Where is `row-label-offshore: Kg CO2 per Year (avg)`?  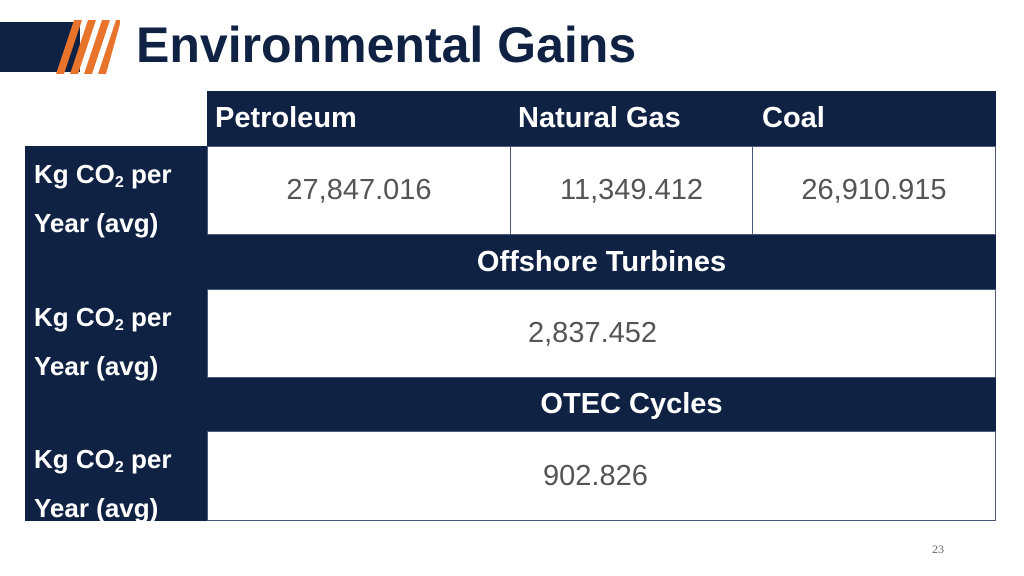 row-label-offshore: Kg CO2 per Year (avg) is located at coordinates (116, 335).